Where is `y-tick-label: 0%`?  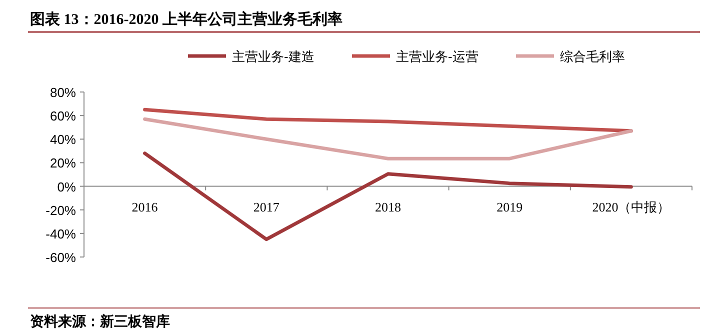 y-tick-label: 0% is located at coordinates (66, 186).